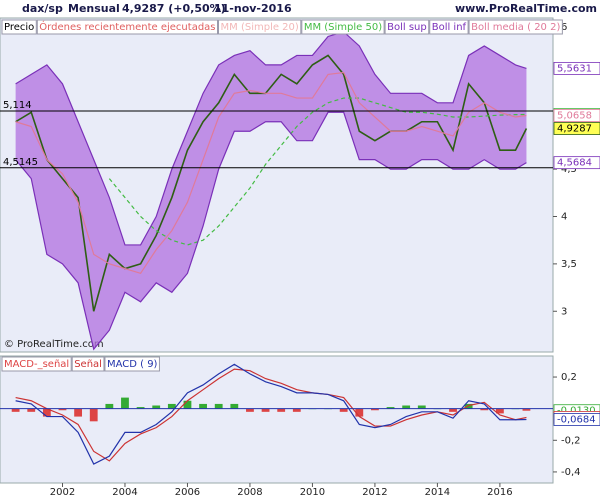 The width and height of the screenshot is (600, 500). I want to click on legend-entry: MM (Simple 50), so click(343, 27).